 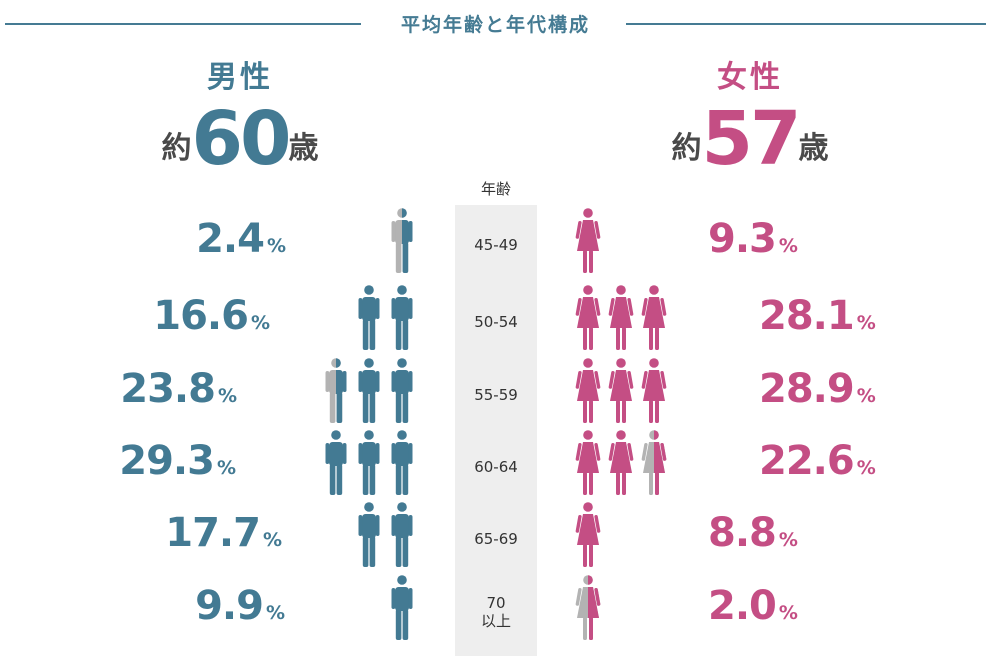 I want to click on female-percent-label-value: 9.3, so click(x=742, y=239).